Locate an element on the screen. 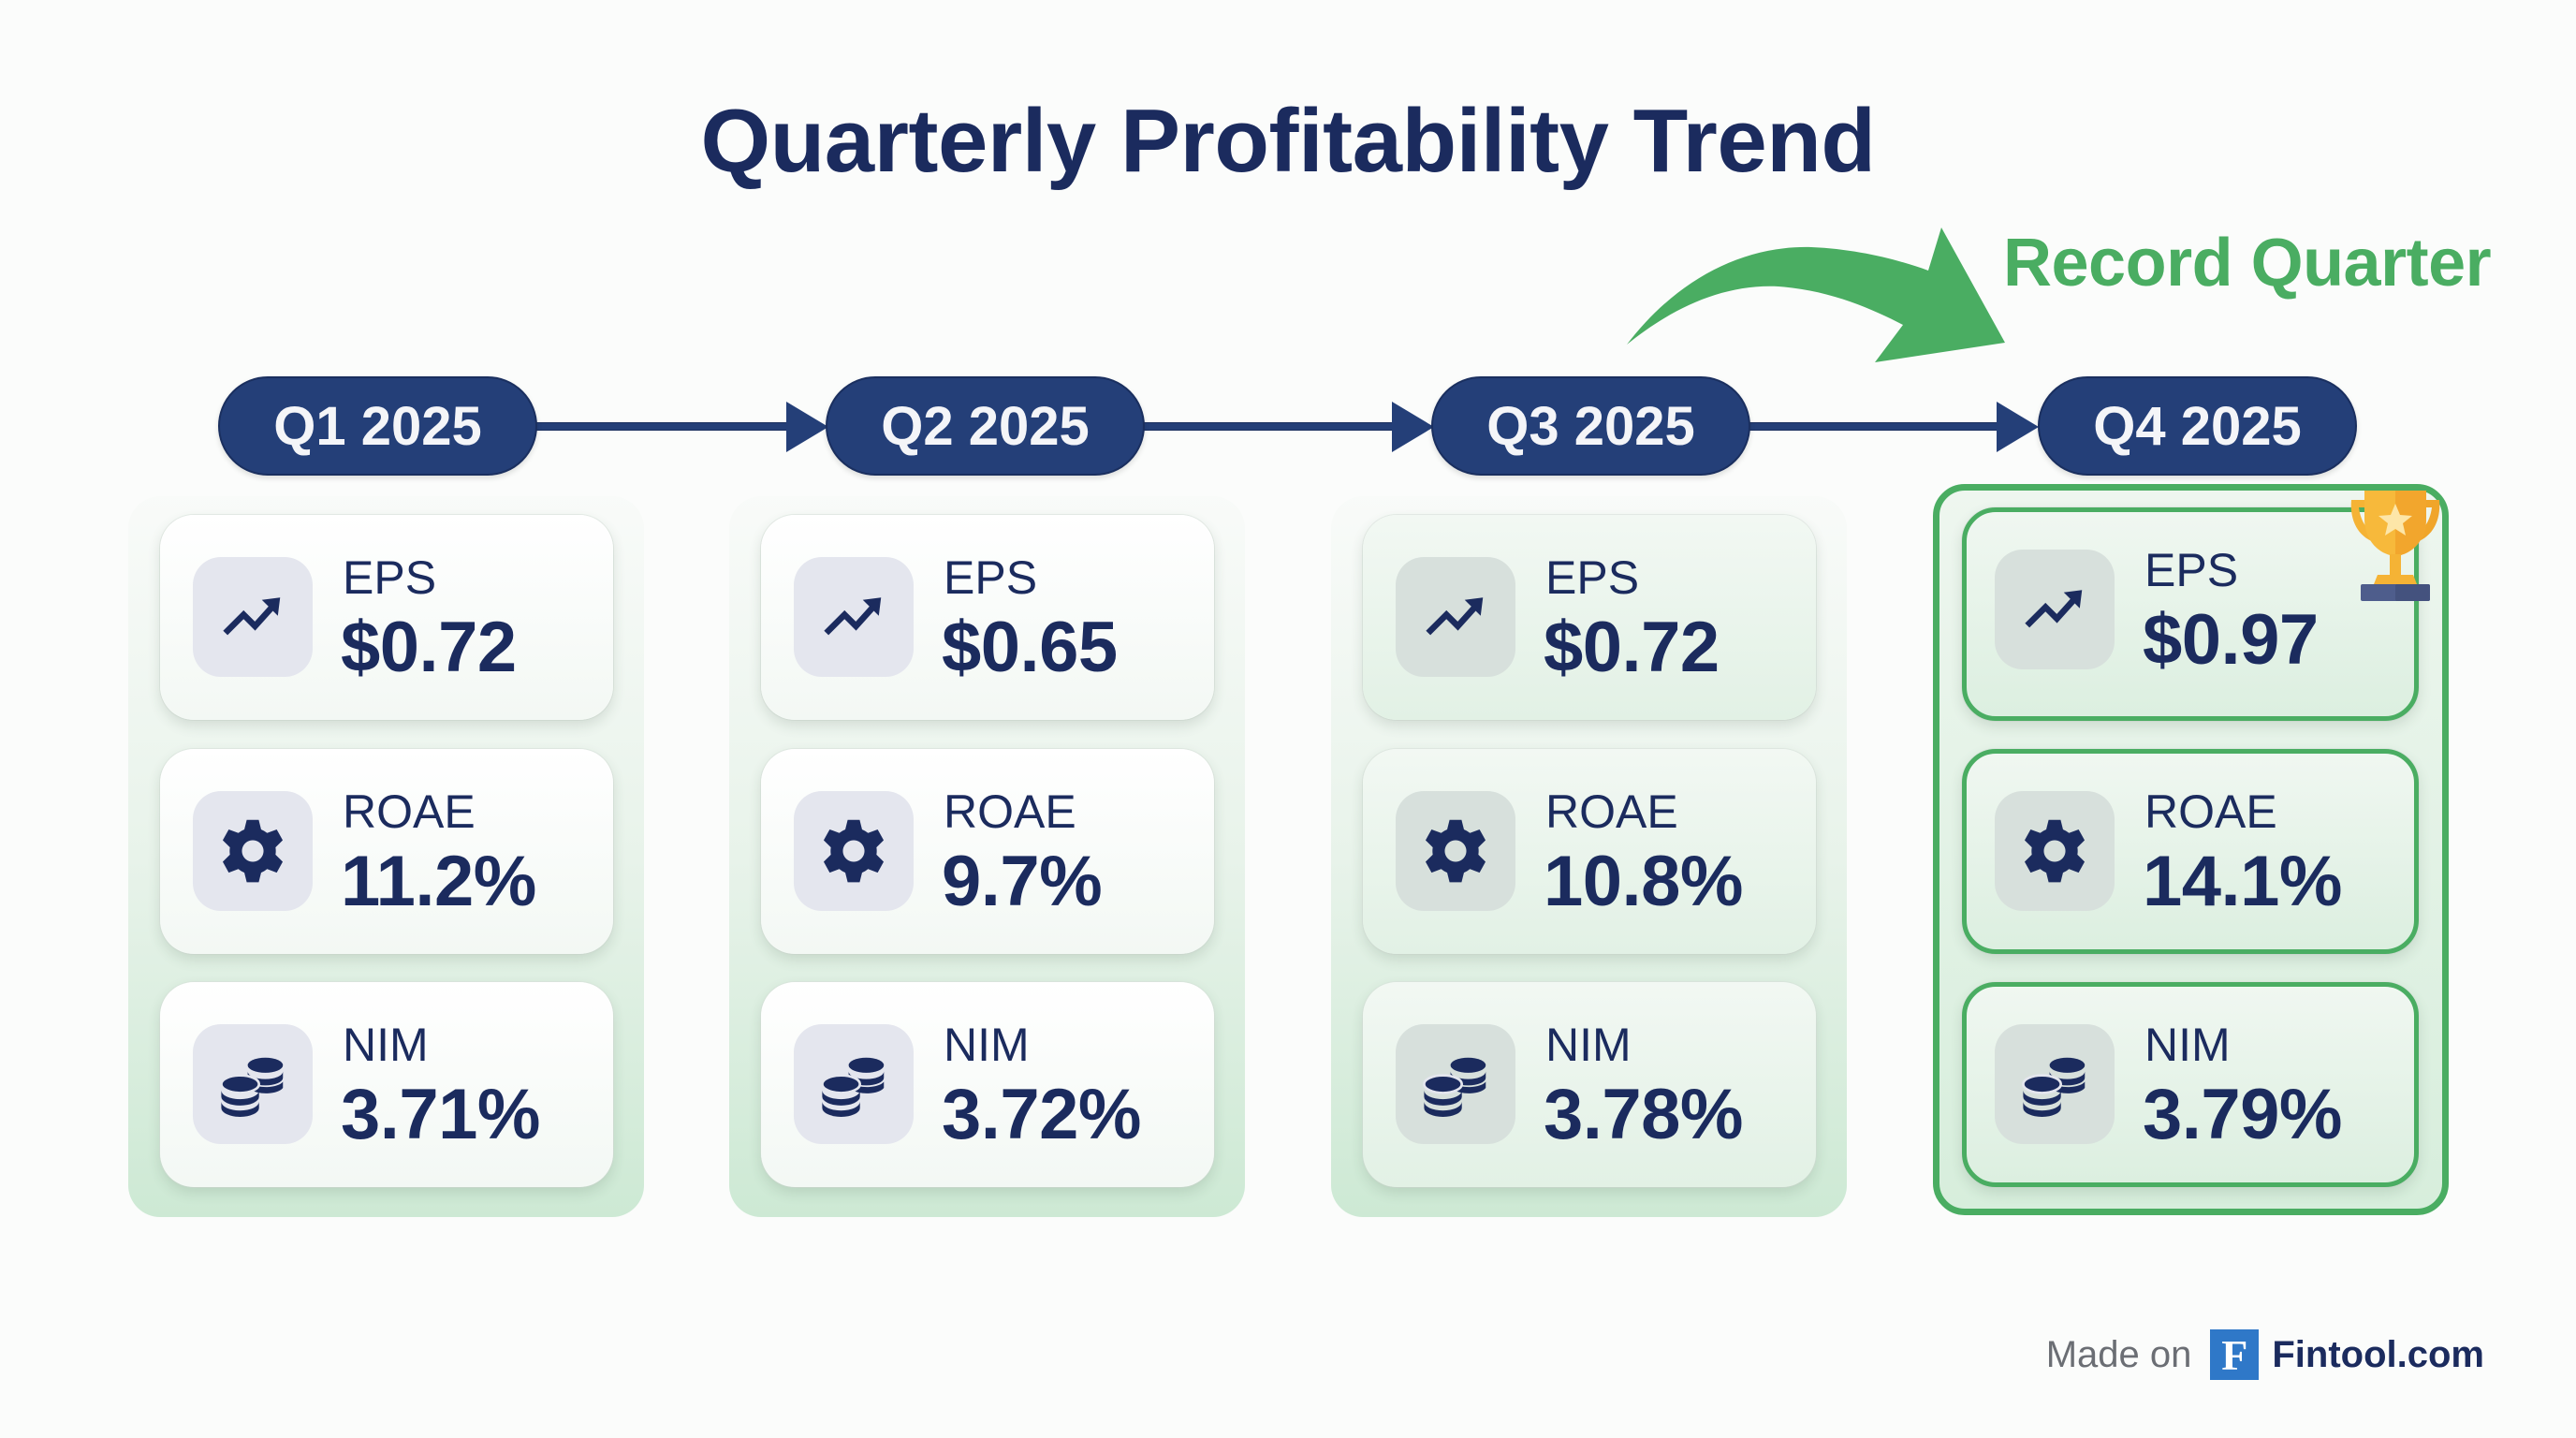 This screenshot has width=2576, height=1438. made-on-text: Made on is located at coordinates (2118, 1354).